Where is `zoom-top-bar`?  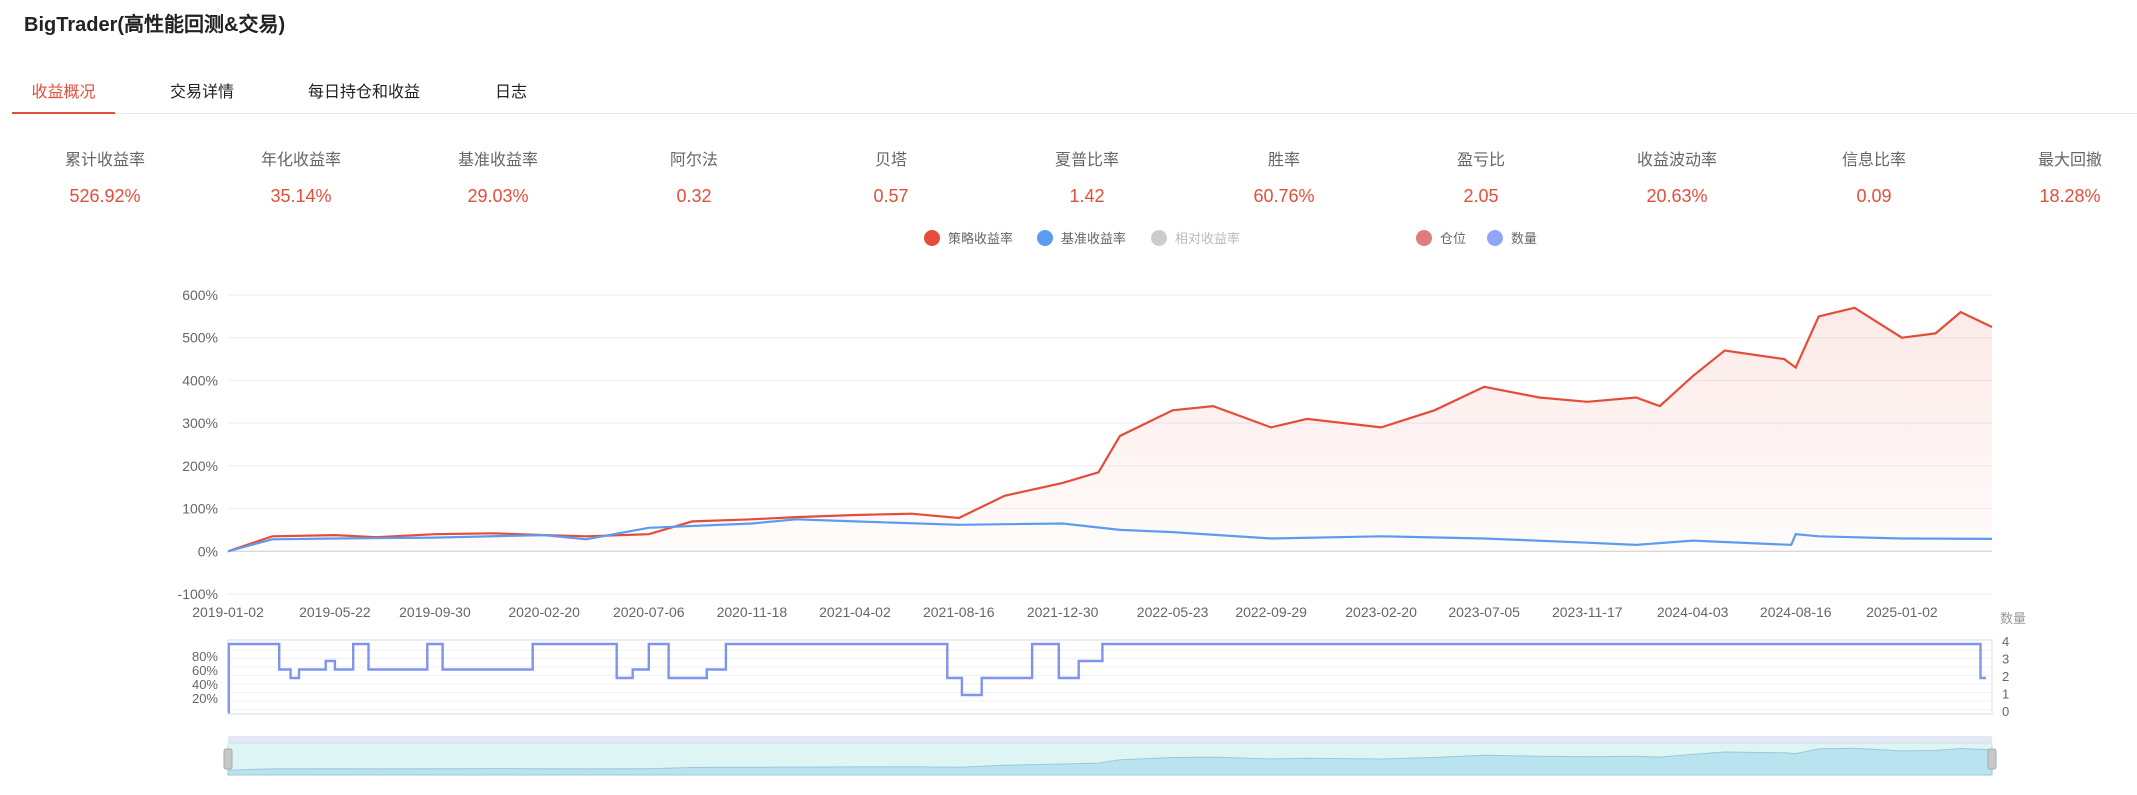
zoom-top-bar is located at coordinates (1110, 739).